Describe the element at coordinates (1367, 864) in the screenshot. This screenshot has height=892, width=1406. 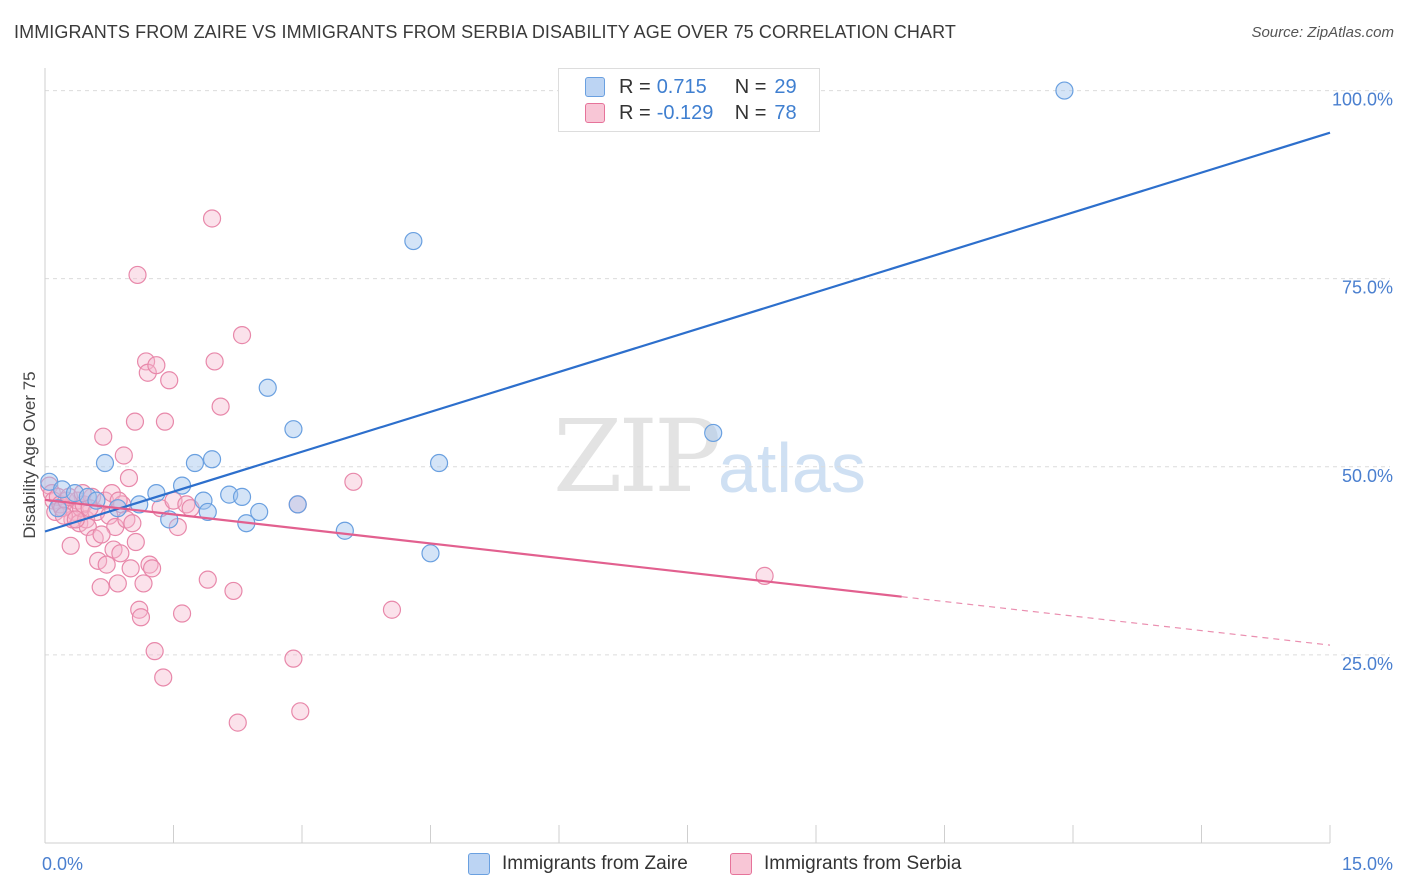
I see `x-tick-label-max: 15.0%` at that location.